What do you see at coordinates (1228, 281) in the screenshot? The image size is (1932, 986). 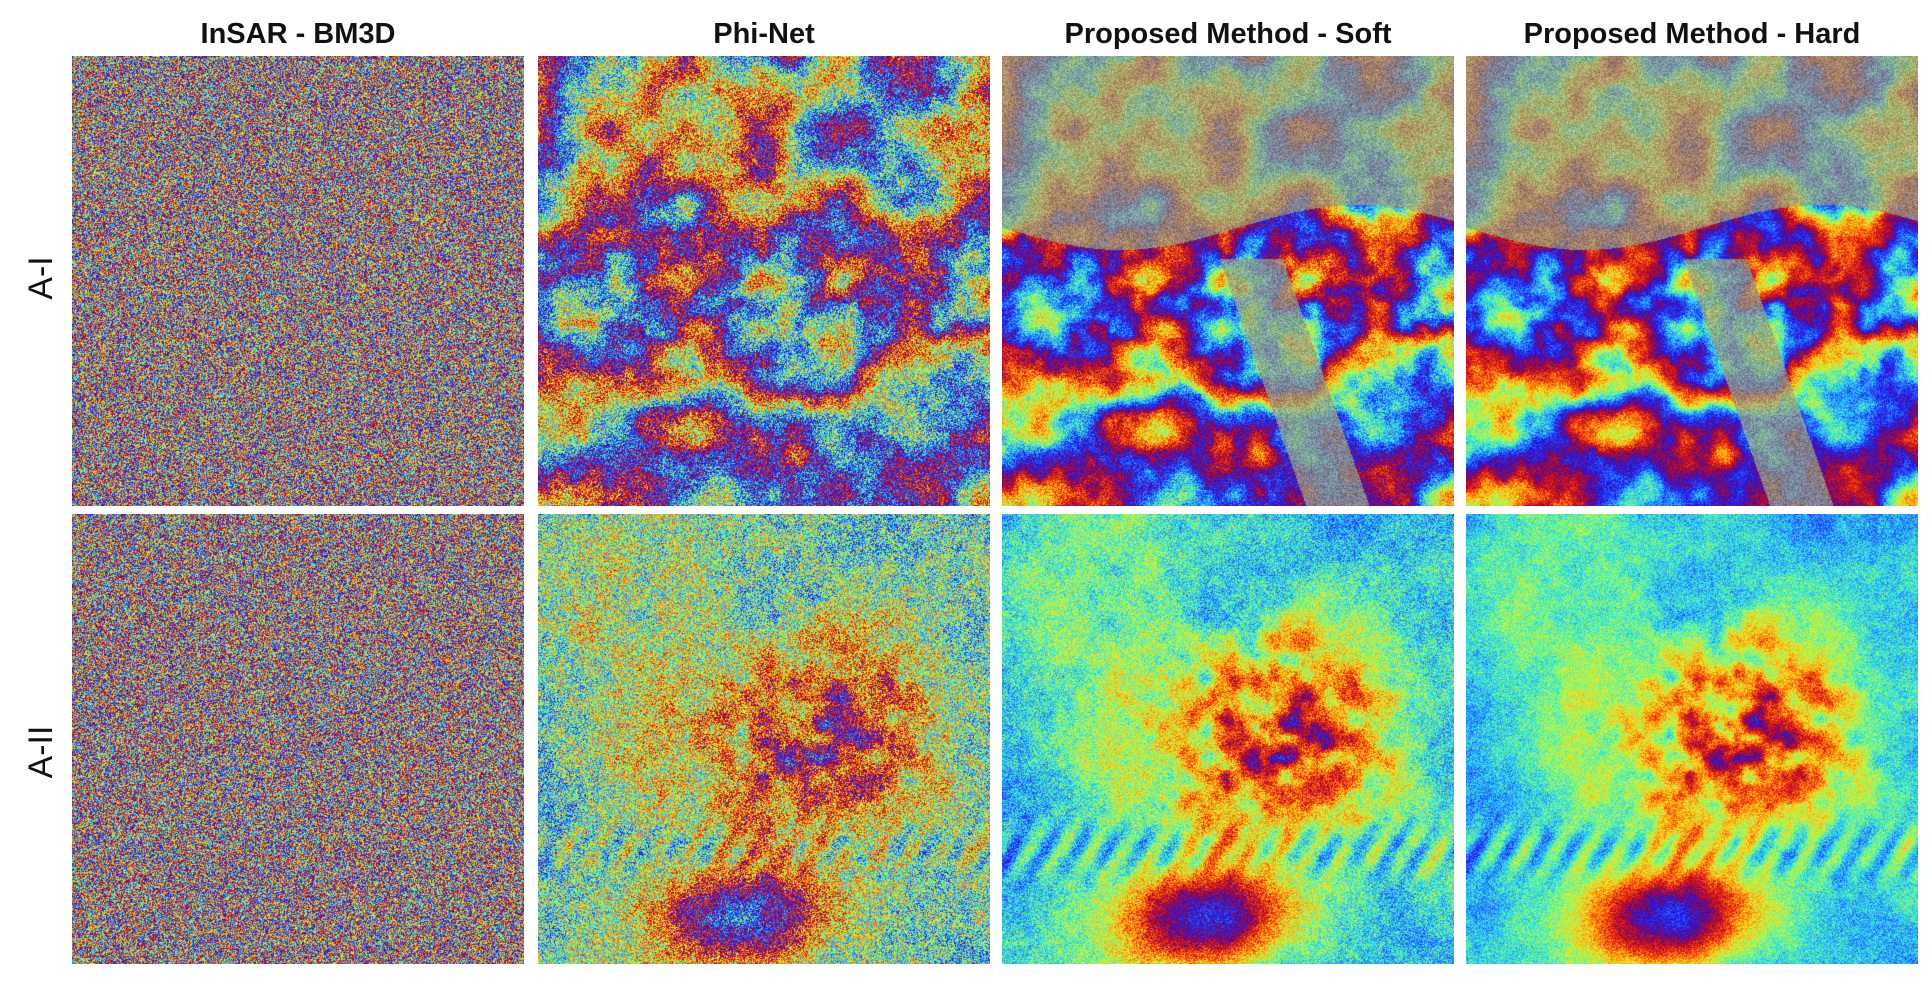 I see `phase-image-a-i-proposed-soft` at bounding box center [1228, 281].